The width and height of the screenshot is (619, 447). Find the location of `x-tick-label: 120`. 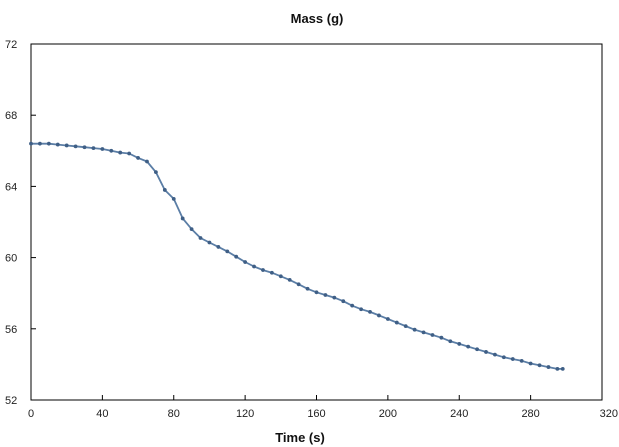

x-tick-label: 120 is located at coordinates (245, 414).